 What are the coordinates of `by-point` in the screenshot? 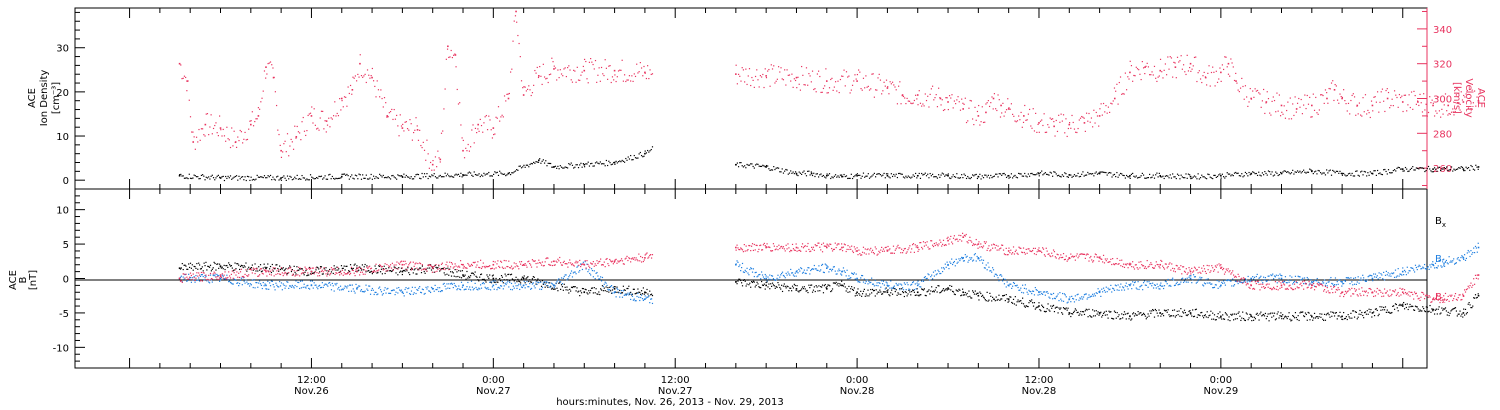 It's located at (917, 285).